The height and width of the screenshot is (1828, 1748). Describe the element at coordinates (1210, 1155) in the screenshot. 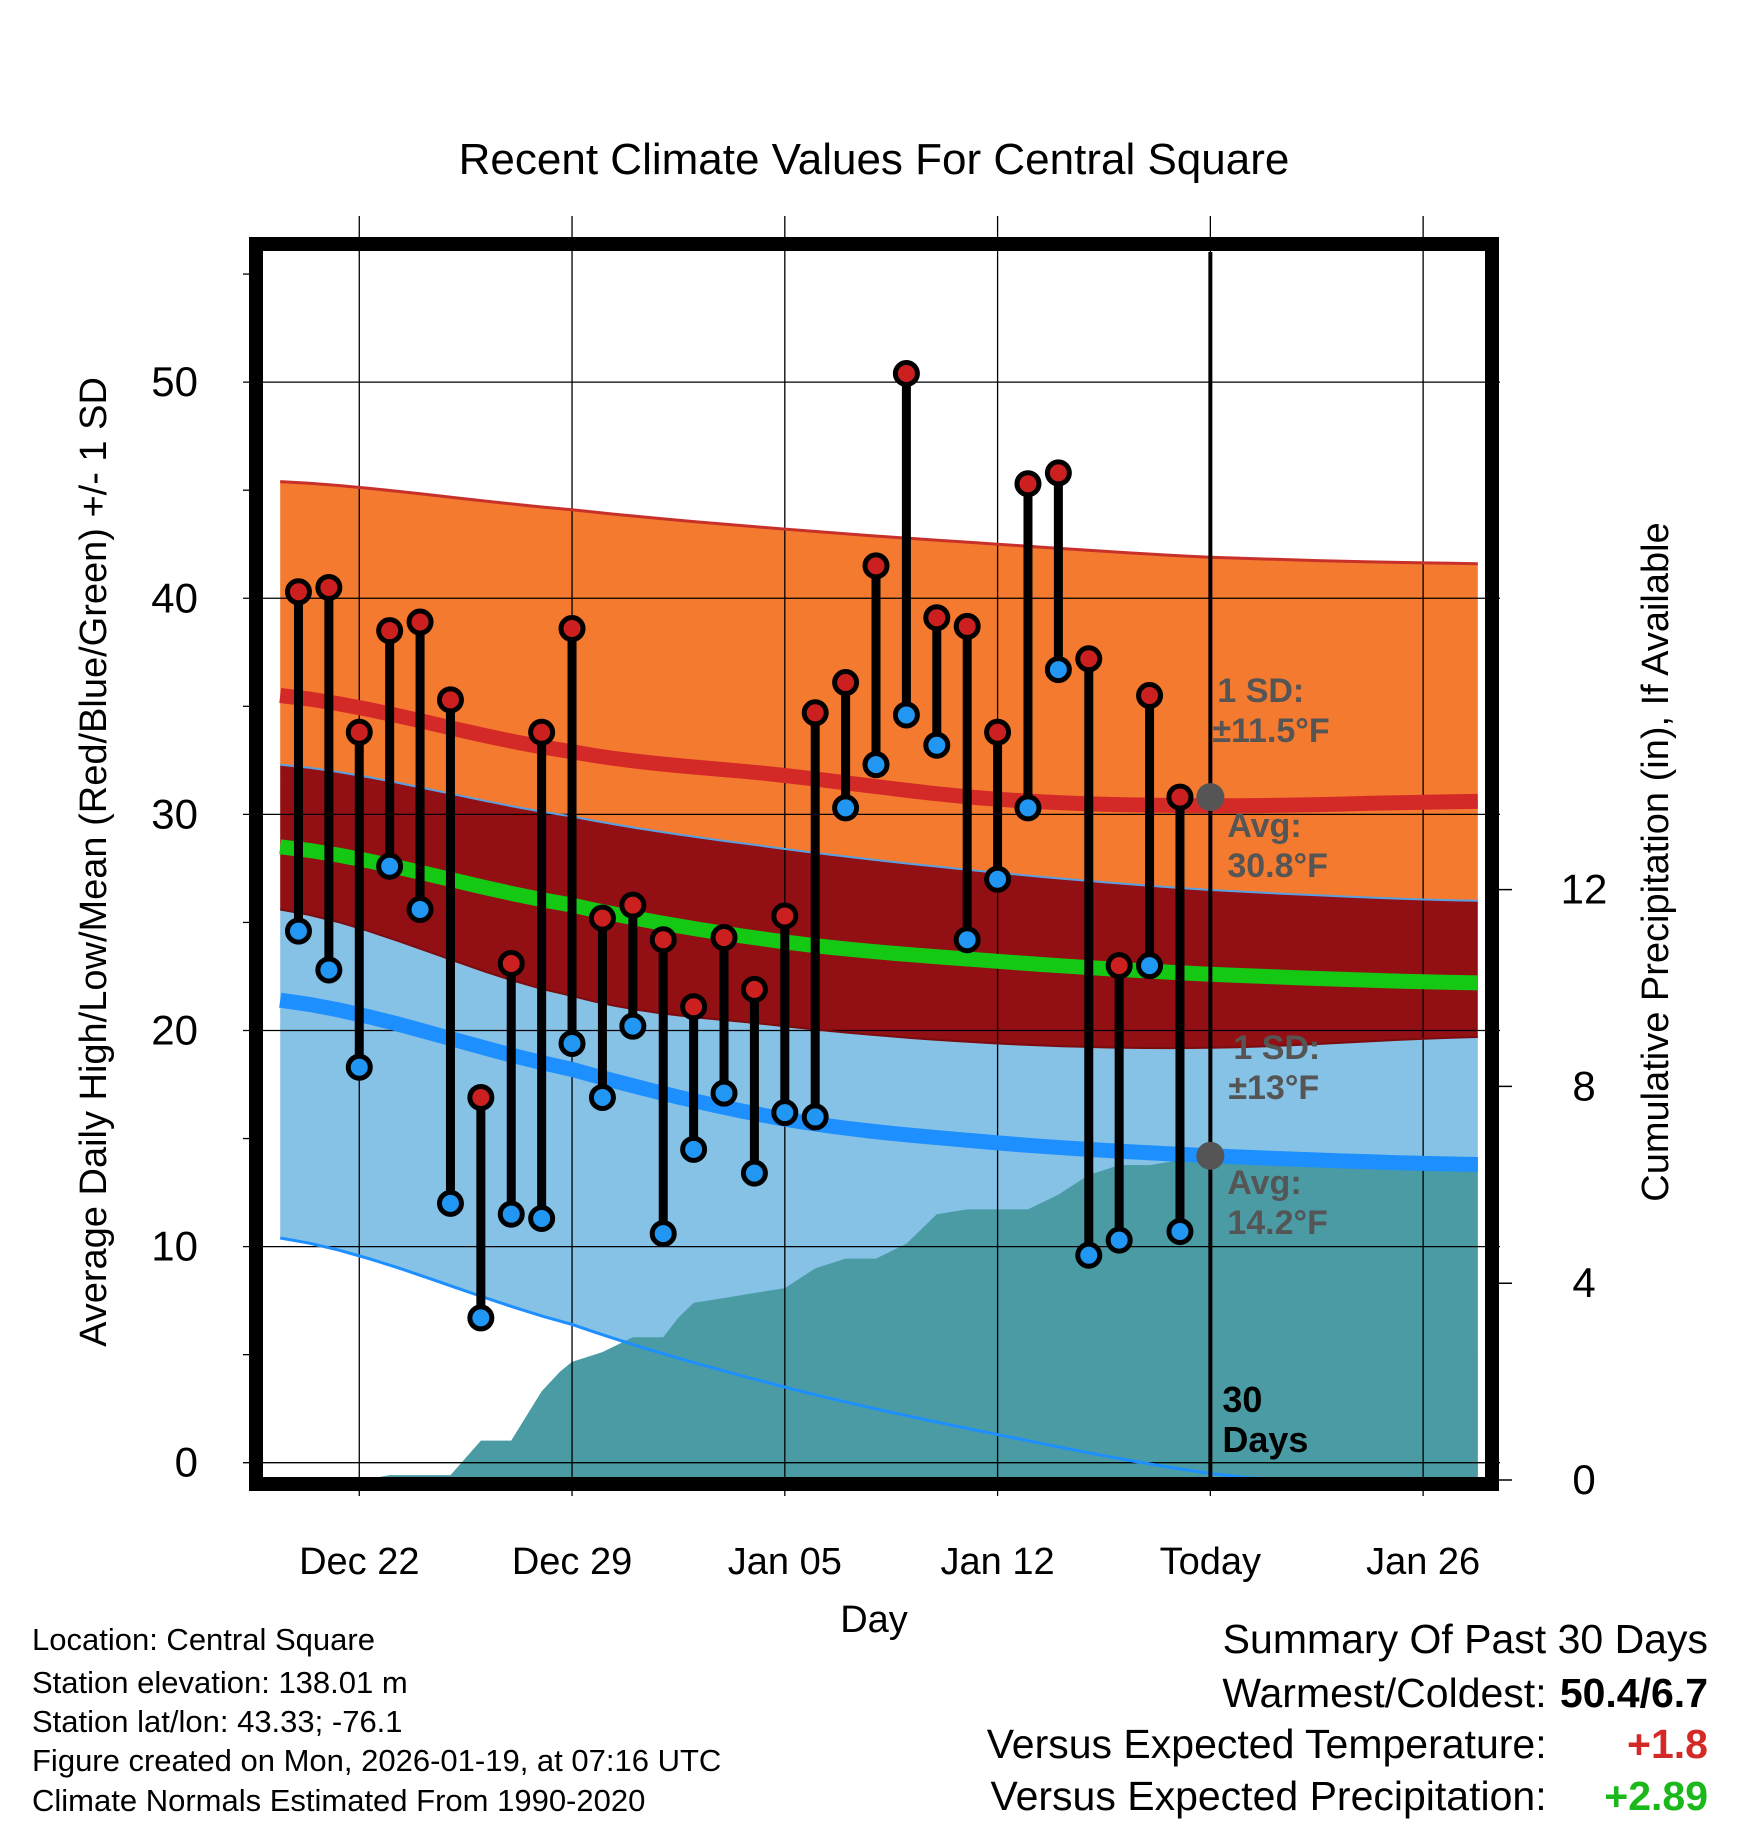

I see `low-avg-marker` at that location.